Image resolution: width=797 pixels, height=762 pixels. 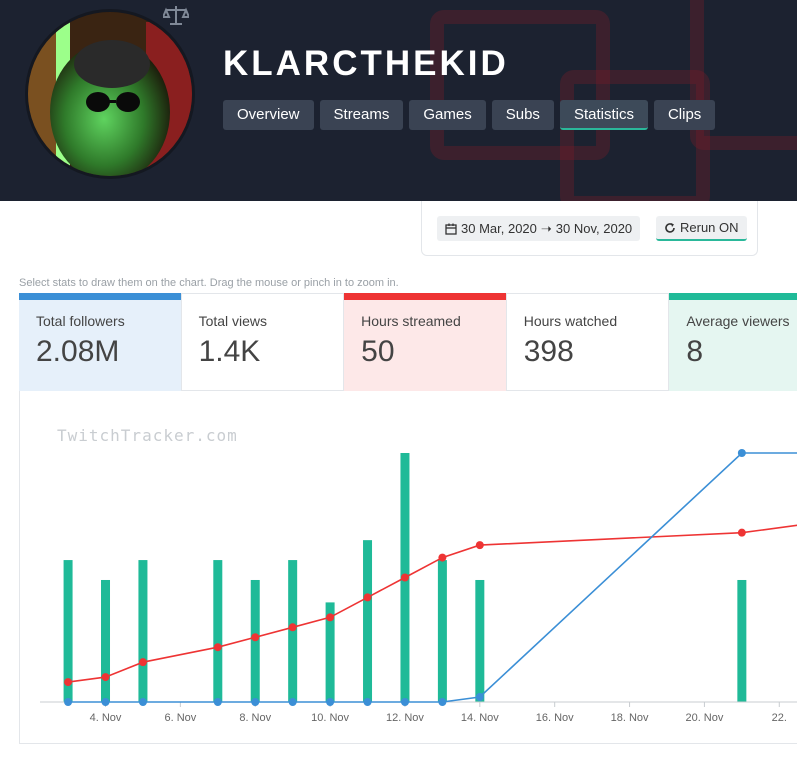 What do you see at coordinates (106, 718) in the screenshot?
I see `x-axis-tick-label: 4. Nov` at bounding box center [106, 718].